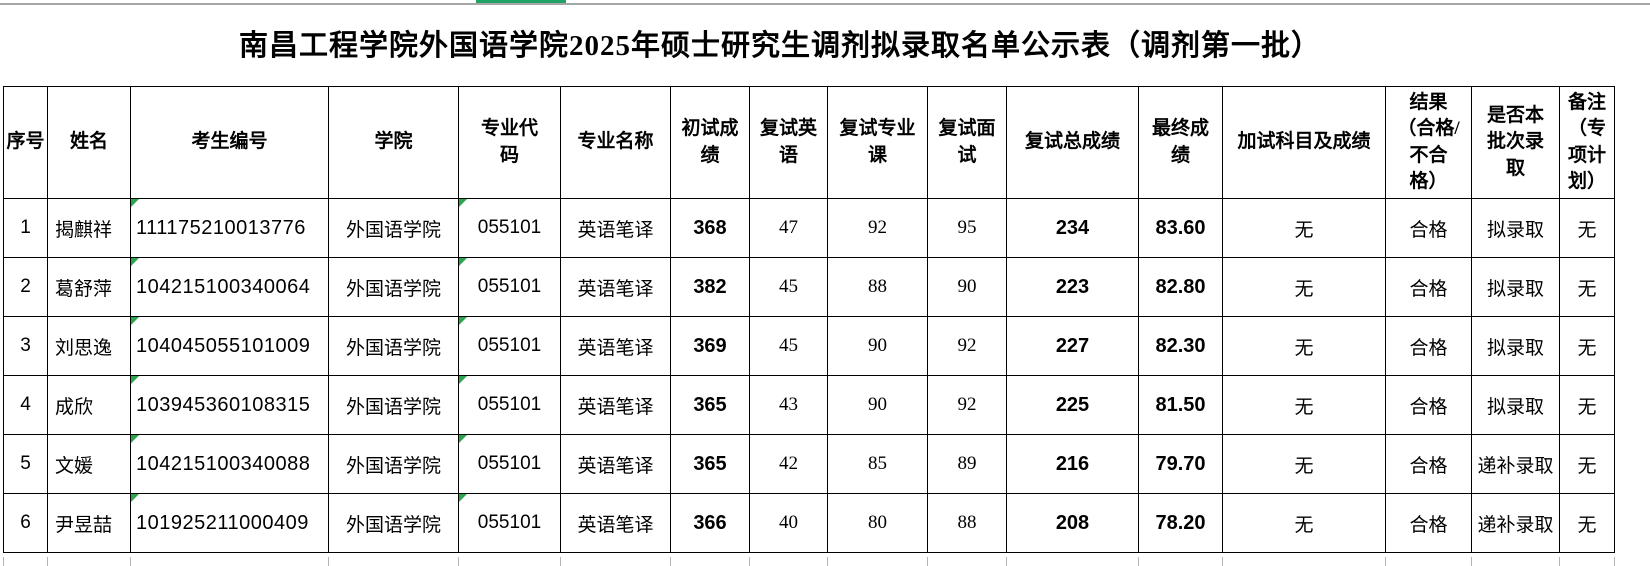 This screenshot has height=566, width=1650. Describe the element at coordinates (229, 405) in the screenshot. I see `cell-candidate-id: 103945360108315` at that location.